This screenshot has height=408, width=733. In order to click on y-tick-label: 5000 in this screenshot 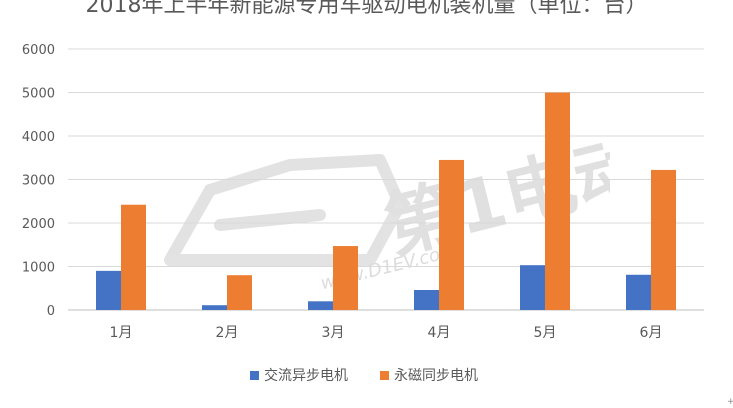, I will do `click(38, 94)`.